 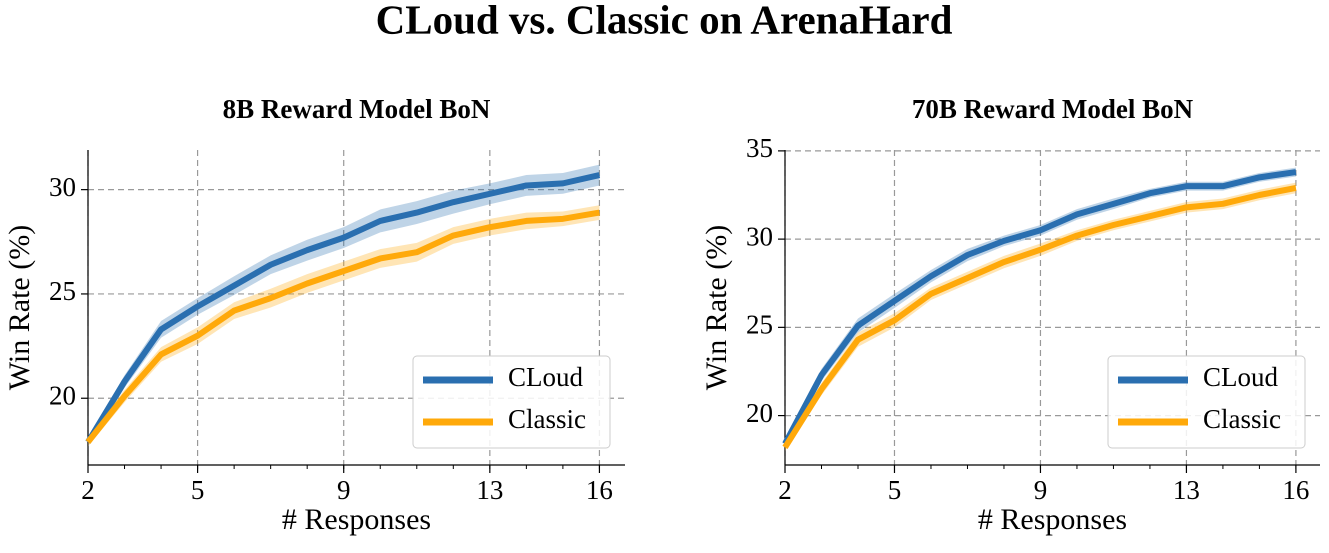 I want to click on chart-title: 8B Reward Model BoN, so click(x=357, y=109).